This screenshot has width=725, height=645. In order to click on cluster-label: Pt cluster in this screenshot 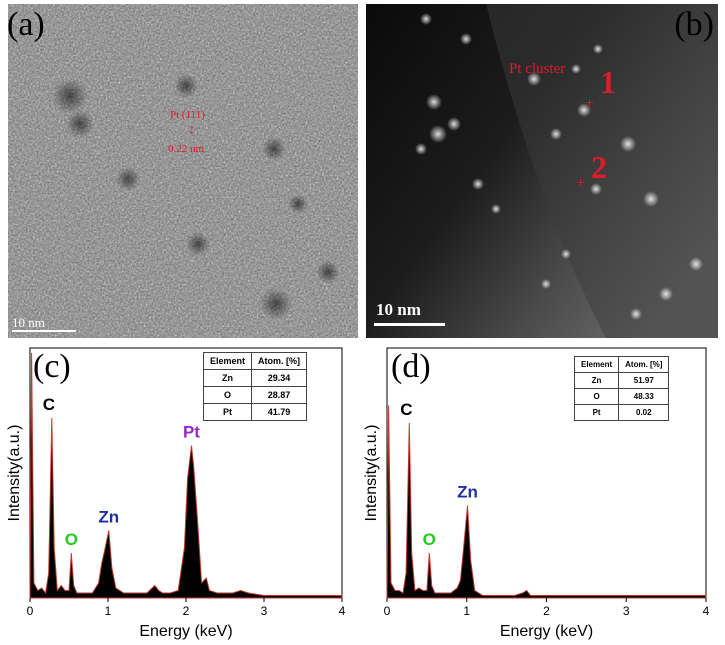, I will do `click(537, 69)`.